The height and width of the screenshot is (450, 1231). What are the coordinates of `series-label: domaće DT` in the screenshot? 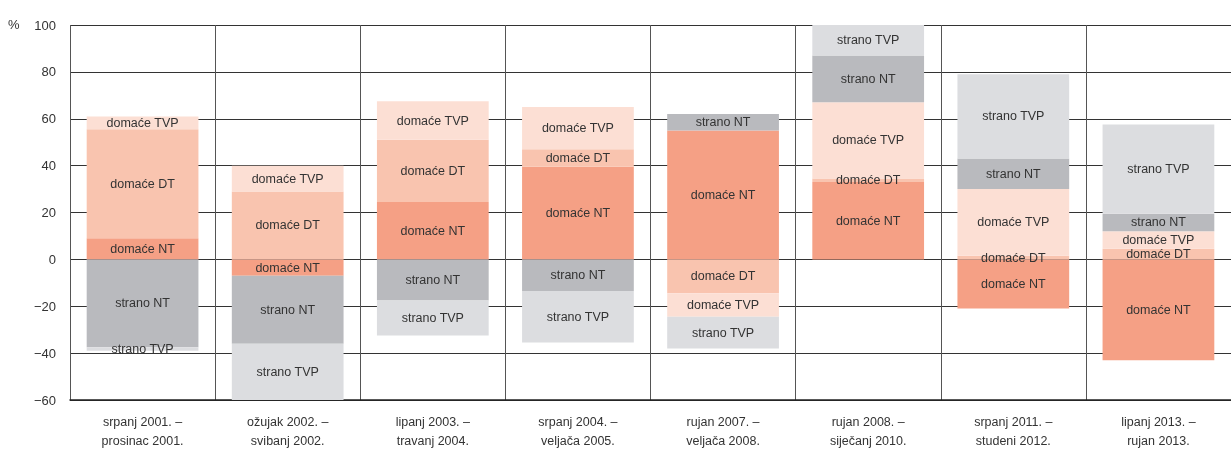 It's located at (1159, 254).